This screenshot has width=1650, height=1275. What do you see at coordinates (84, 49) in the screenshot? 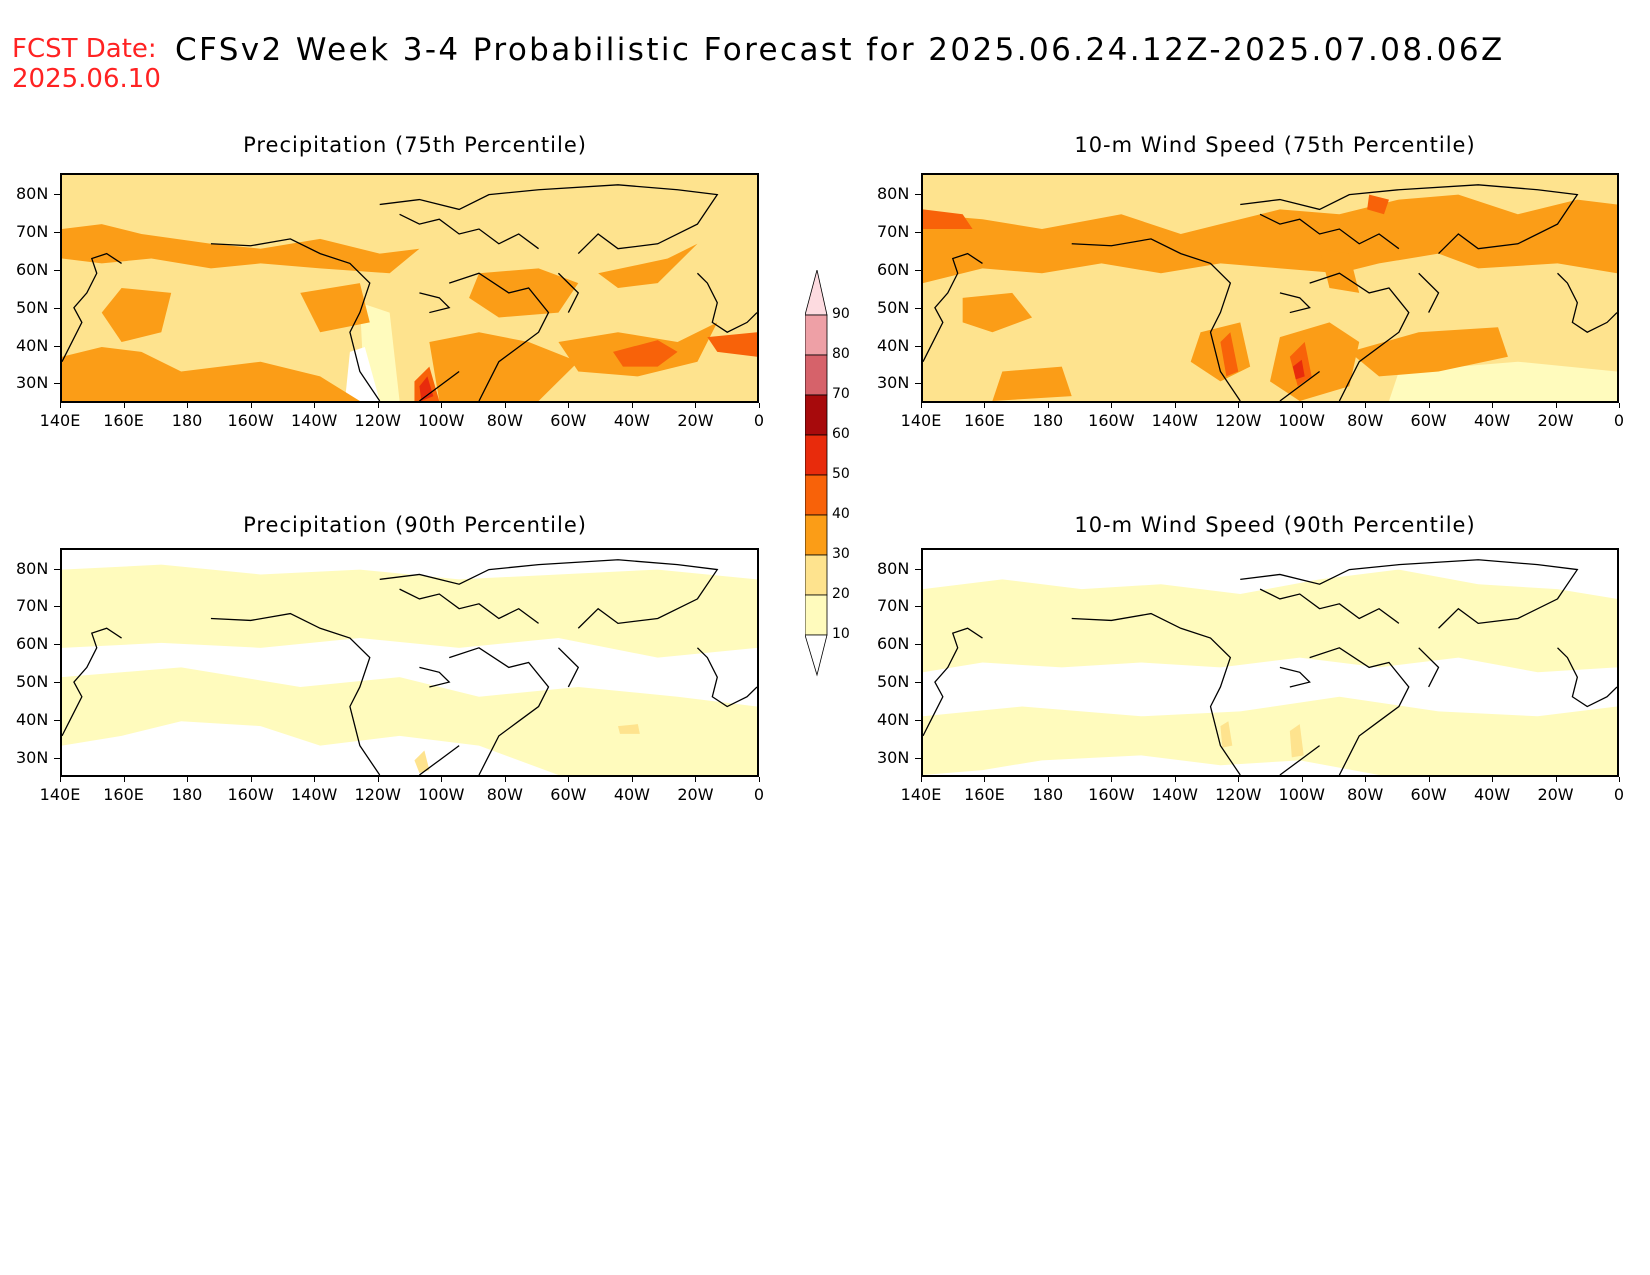
I see `forecast-date-label: FCST Date:` at bounding box center [84, 49].